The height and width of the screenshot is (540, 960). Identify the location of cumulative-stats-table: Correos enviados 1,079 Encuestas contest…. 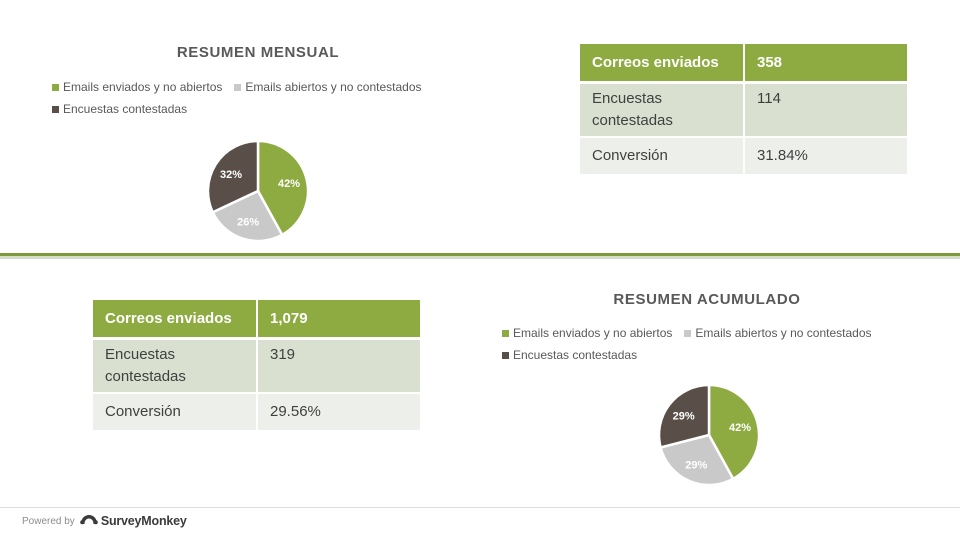
(257, 366).